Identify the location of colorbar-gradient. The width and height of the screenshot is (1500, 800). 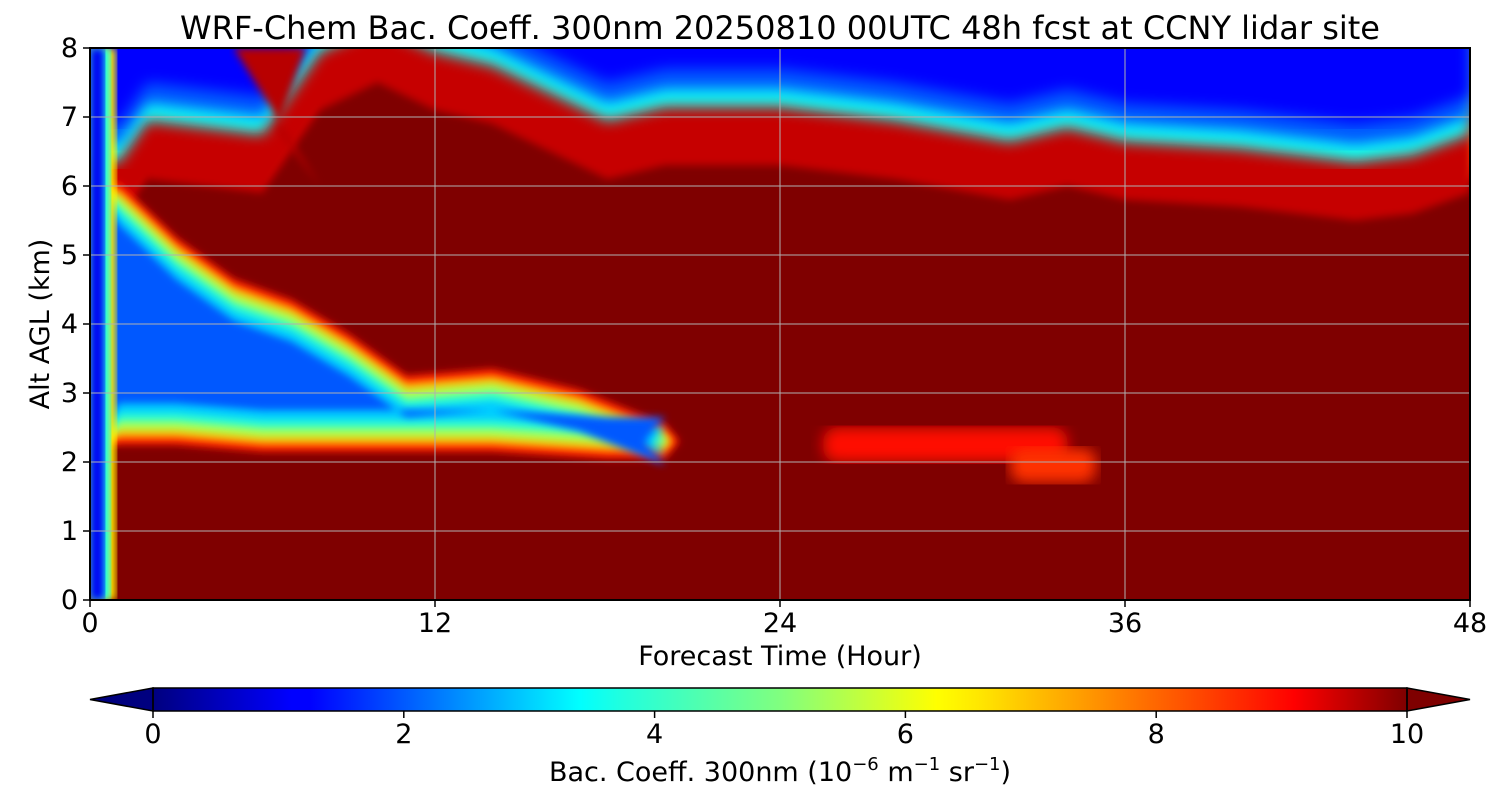
(780, 699).